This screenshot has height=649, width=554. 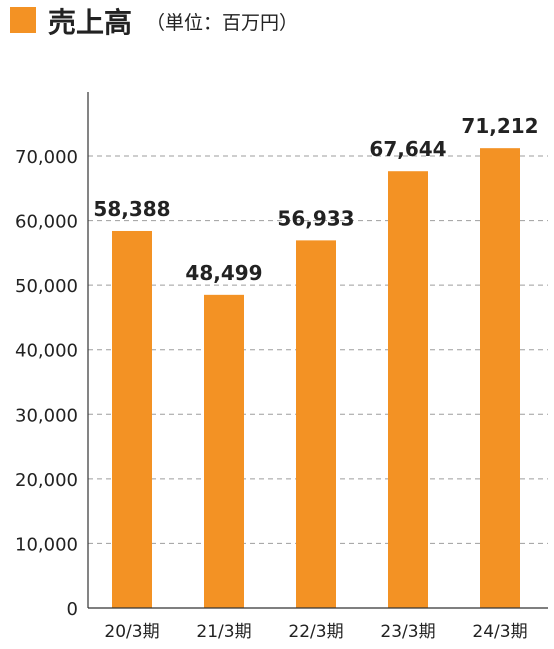 What do you see at coordinates (46, 415) in the screenshot?
I see `y-tick-label: 30,000` at bounding box center [46, 415].